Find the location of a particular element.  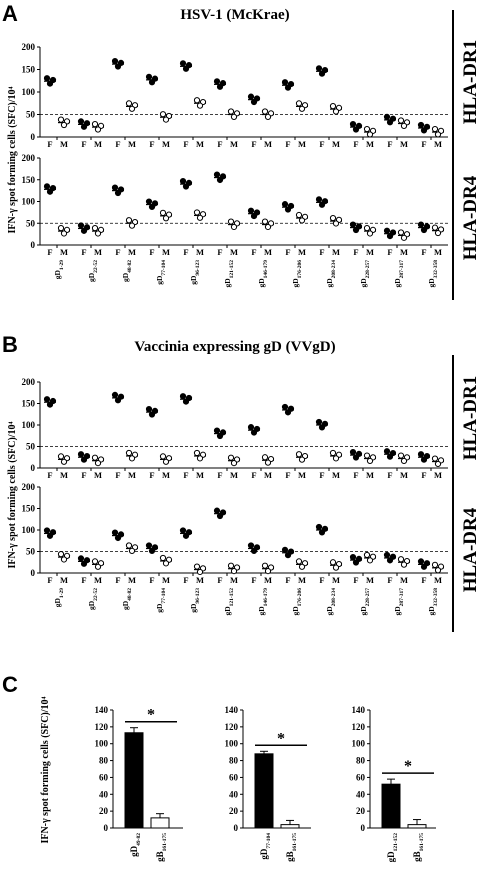

significance-star: * is located at coordinates (281, 738).